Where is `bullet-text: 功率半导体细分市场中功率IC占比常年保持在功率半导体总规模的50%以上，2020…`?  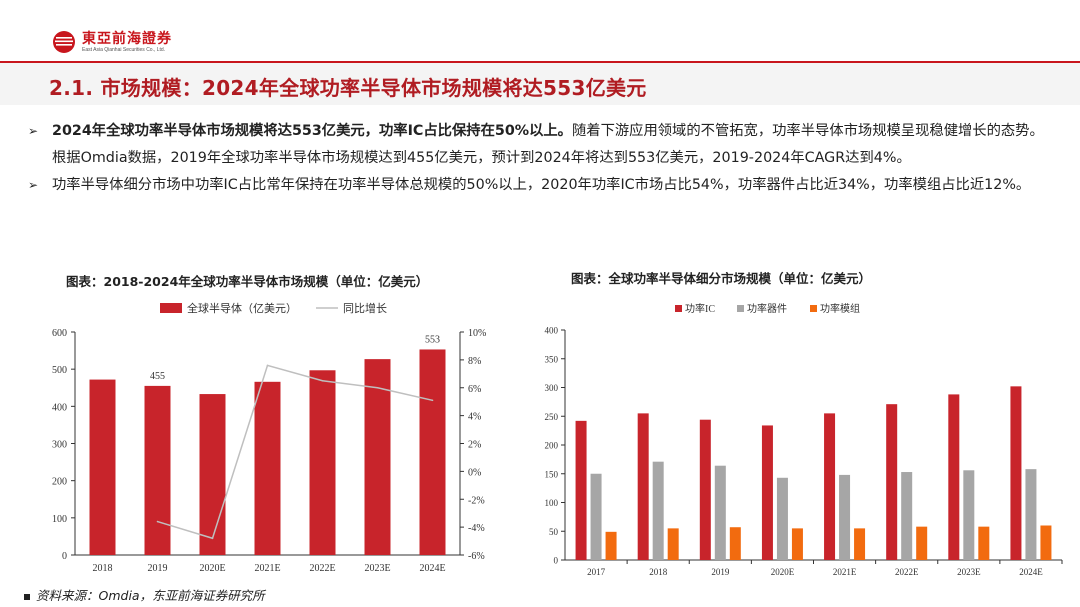 bullet-text: 功率半导体细分市场中功率IC占比常年保持在功率半导体总规模的50%以上，2020… is located at coordinates (541, 185).